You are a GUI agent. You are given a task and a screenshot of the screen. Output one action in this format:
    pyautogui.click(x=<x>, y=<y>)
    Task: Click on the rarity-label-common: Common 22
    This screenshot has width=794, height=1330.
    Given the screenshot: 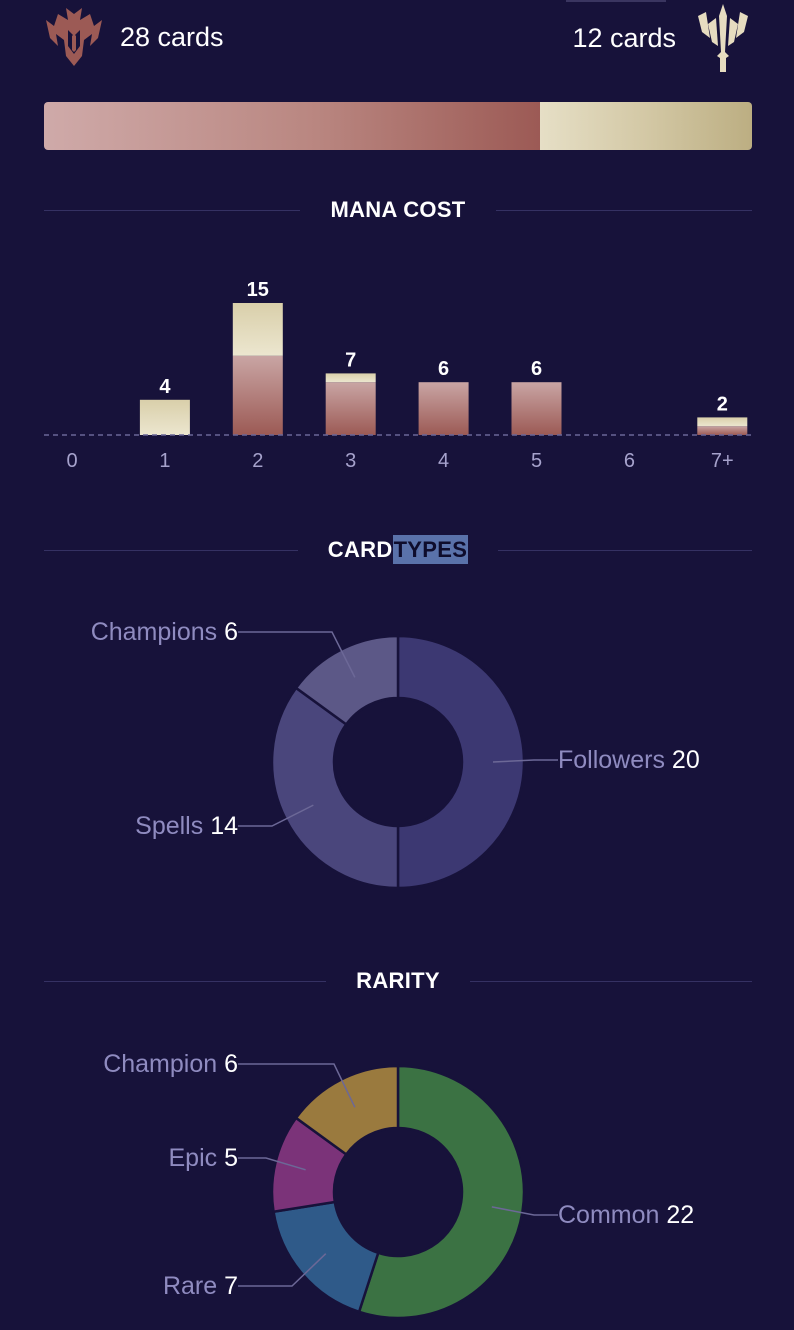 What is the action you would take?
    pyautogui.click(x=626, y=1215)
    